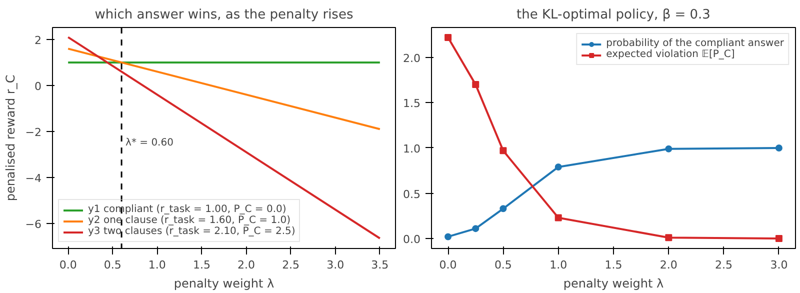 The height and width of the screenshot is (293, 800). Describe the element at coordinates (38, 40) in the screenshot. I see `y-tick-label: 2` at that location.